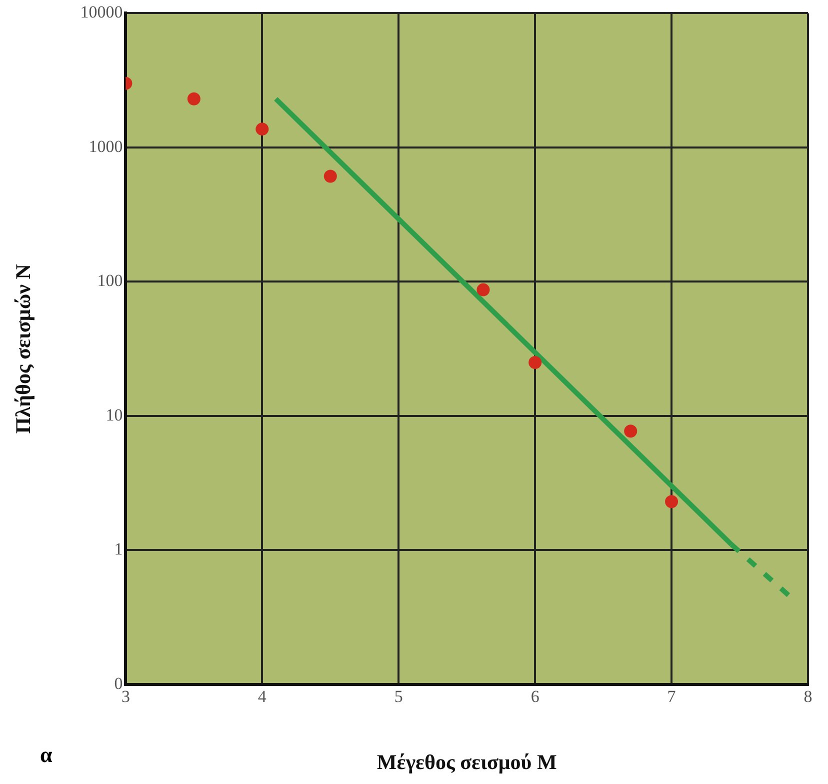 The height and width of the screenshot is (784, 828). I want to click on x-axis-title: Μέγεθος σεισμού M, so click(466, 762).